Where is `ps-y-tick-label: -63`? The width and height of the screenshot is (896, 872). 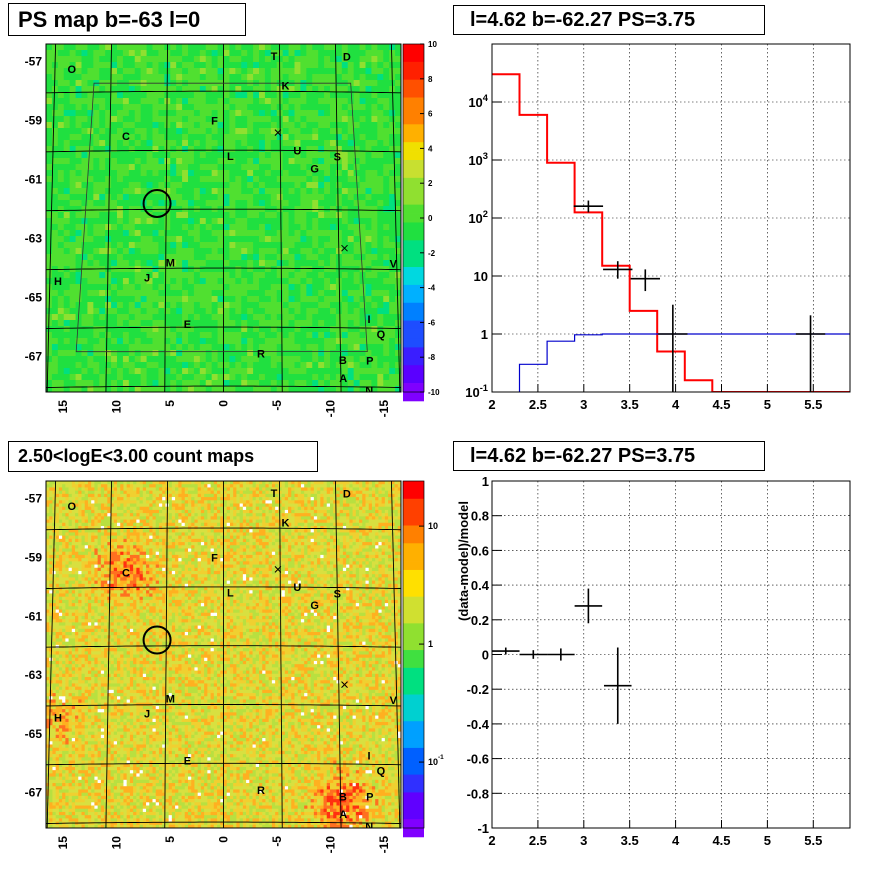
ps-y-tick-label: -63 is located at coordinates (34, 239).